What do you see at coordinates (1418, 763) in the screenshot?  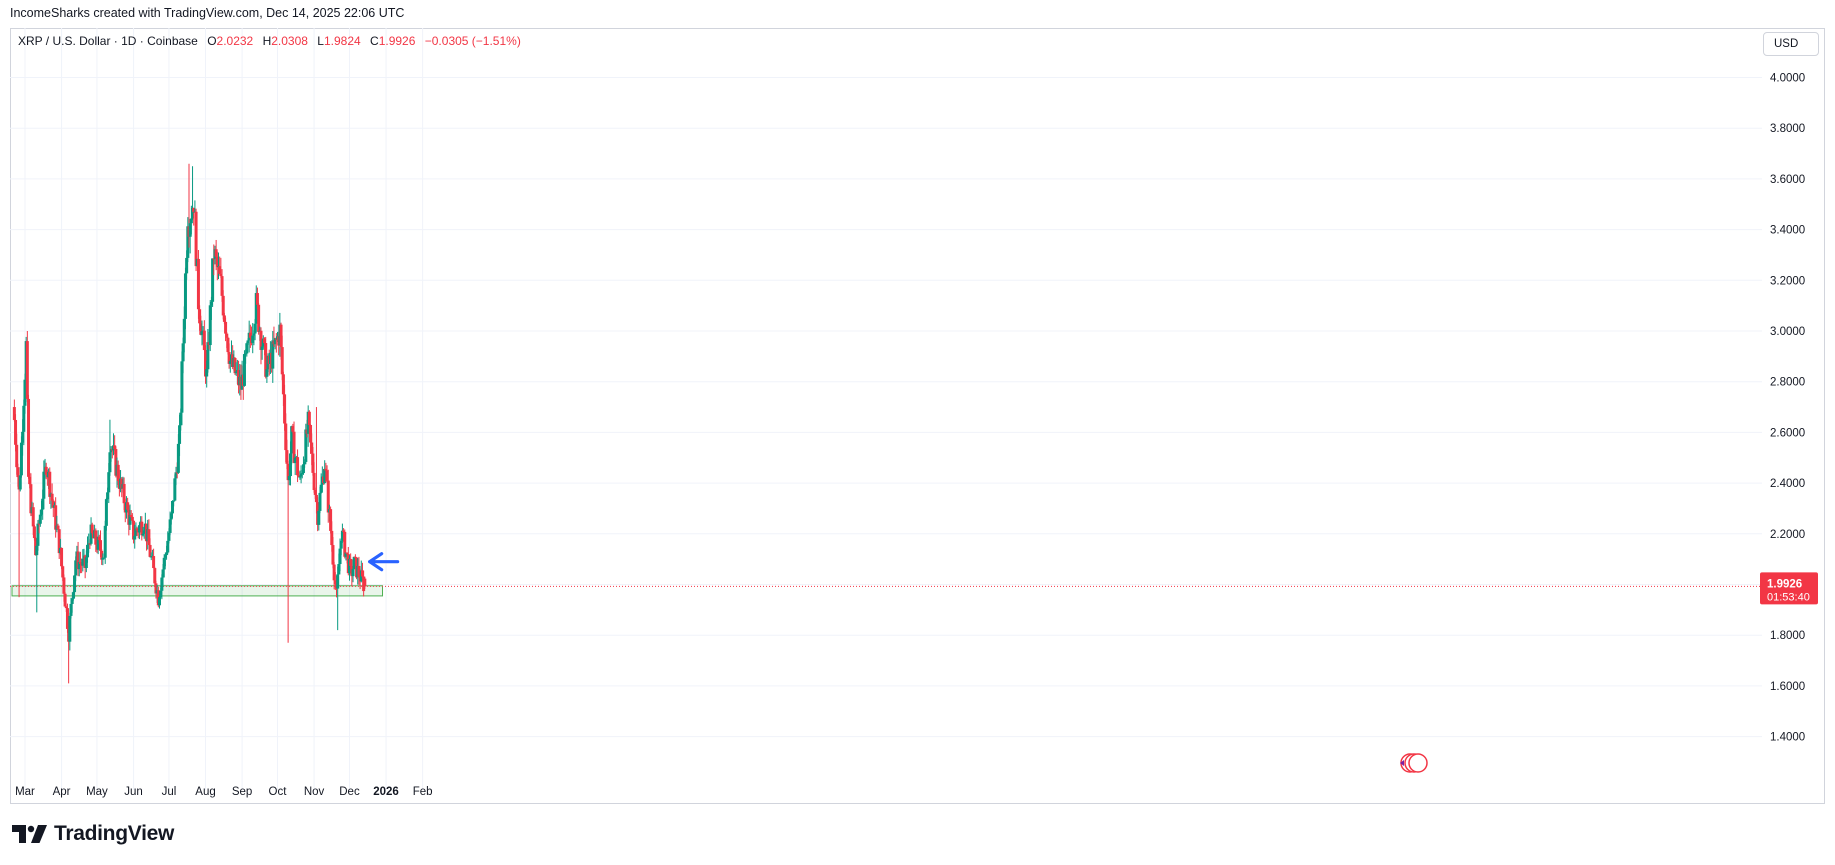 I see `event-badge` at bounding box center [1418, 763].